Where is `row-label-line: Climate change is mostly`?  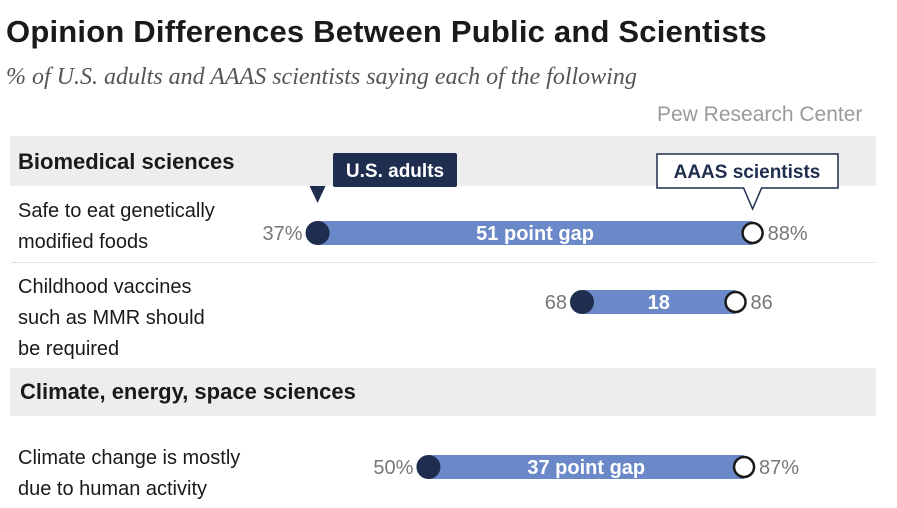
row-label-line: Climate change is mostly is located at coordinates (129, 458).